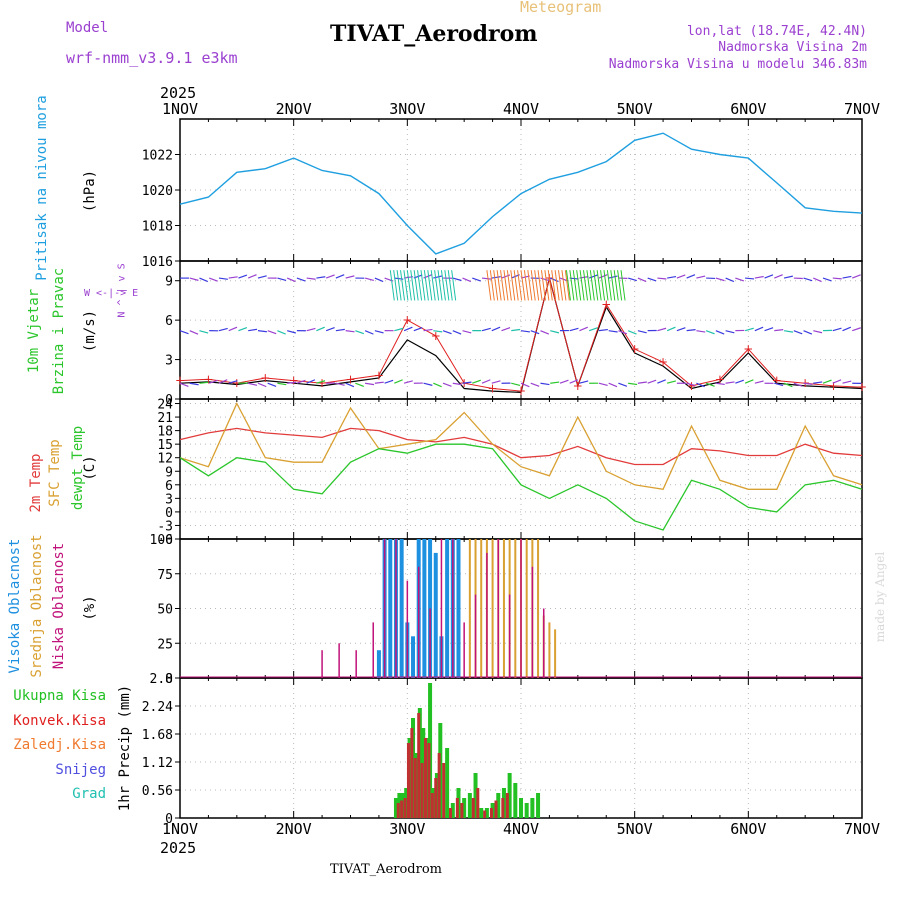 Image resolution: width=900 pixels, height=900 pixels. What do you see at coordinates (178, 848) in the screenshot?
I see `year-bottom: 2025` at bounding box center [178, 848].